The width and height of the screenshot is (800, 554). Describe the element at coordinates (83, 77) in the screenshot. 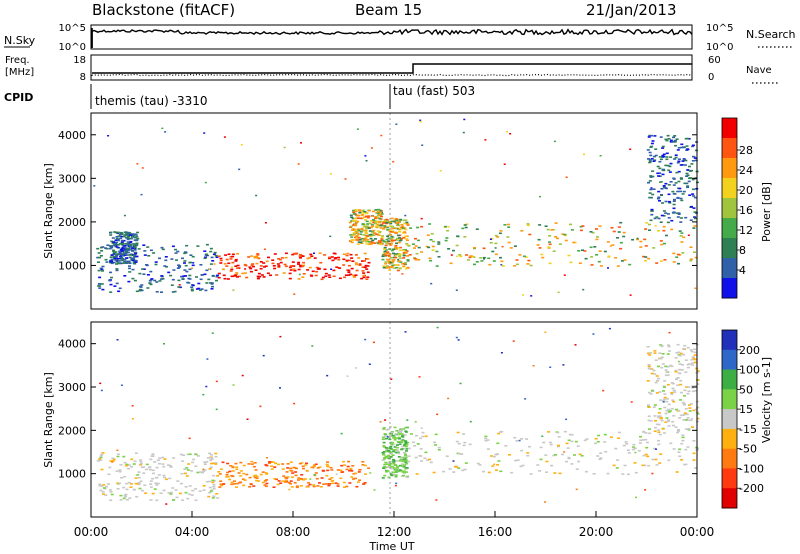

I see `freq-tick-bottom: 8` at that location.